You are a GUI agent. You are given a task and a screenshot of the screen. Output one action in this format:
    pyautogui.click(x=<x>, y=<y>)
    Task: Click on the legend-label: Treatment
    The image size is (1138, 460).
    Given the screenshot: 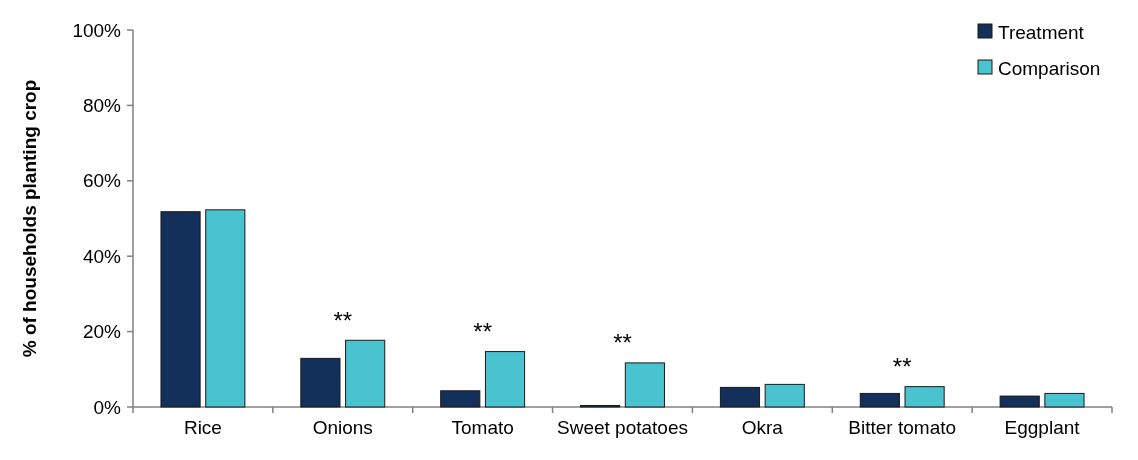 What is the action you would take?
    pyautogui.click(x=1041, y=32)
    